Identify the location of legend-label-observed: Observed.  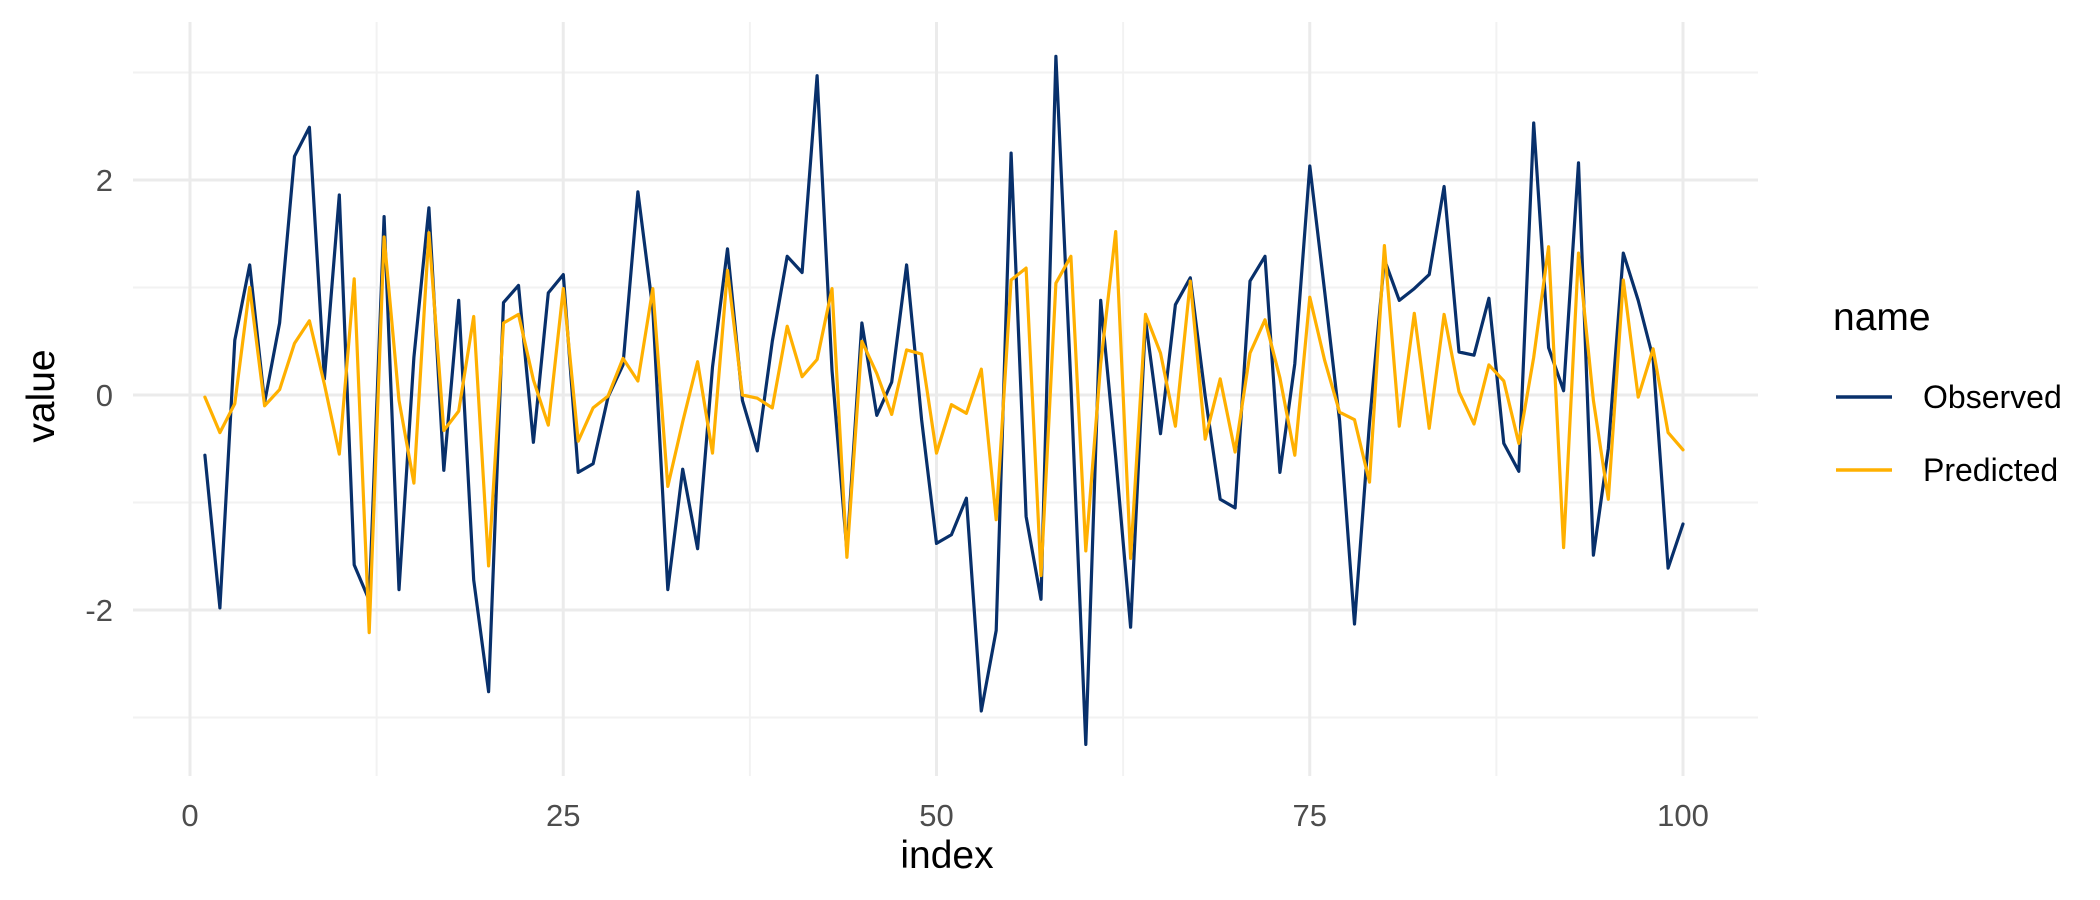
(1992, 397).